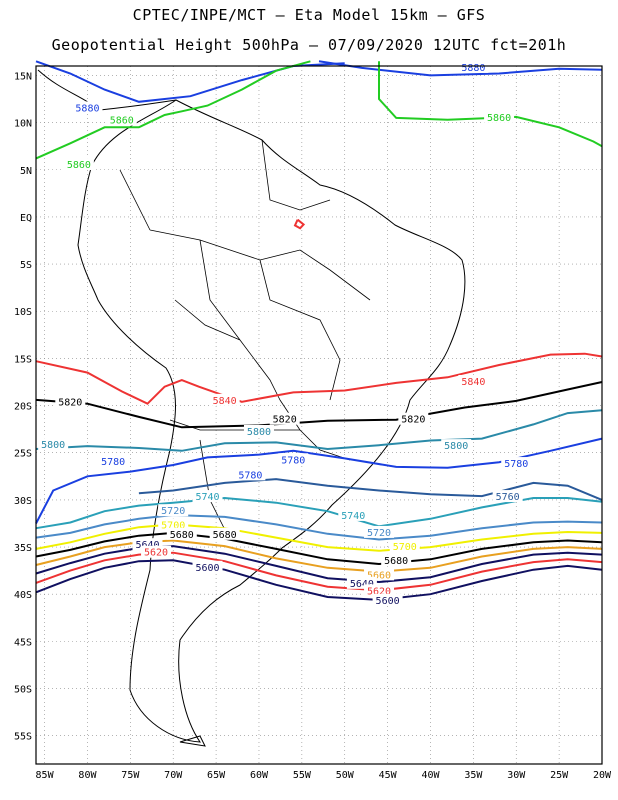 The height and width of the screenshot is (800, 618). Describe the element at coordinates (26, 265) in the screenshot. I see `lat-tick-label: 5S` at that location.